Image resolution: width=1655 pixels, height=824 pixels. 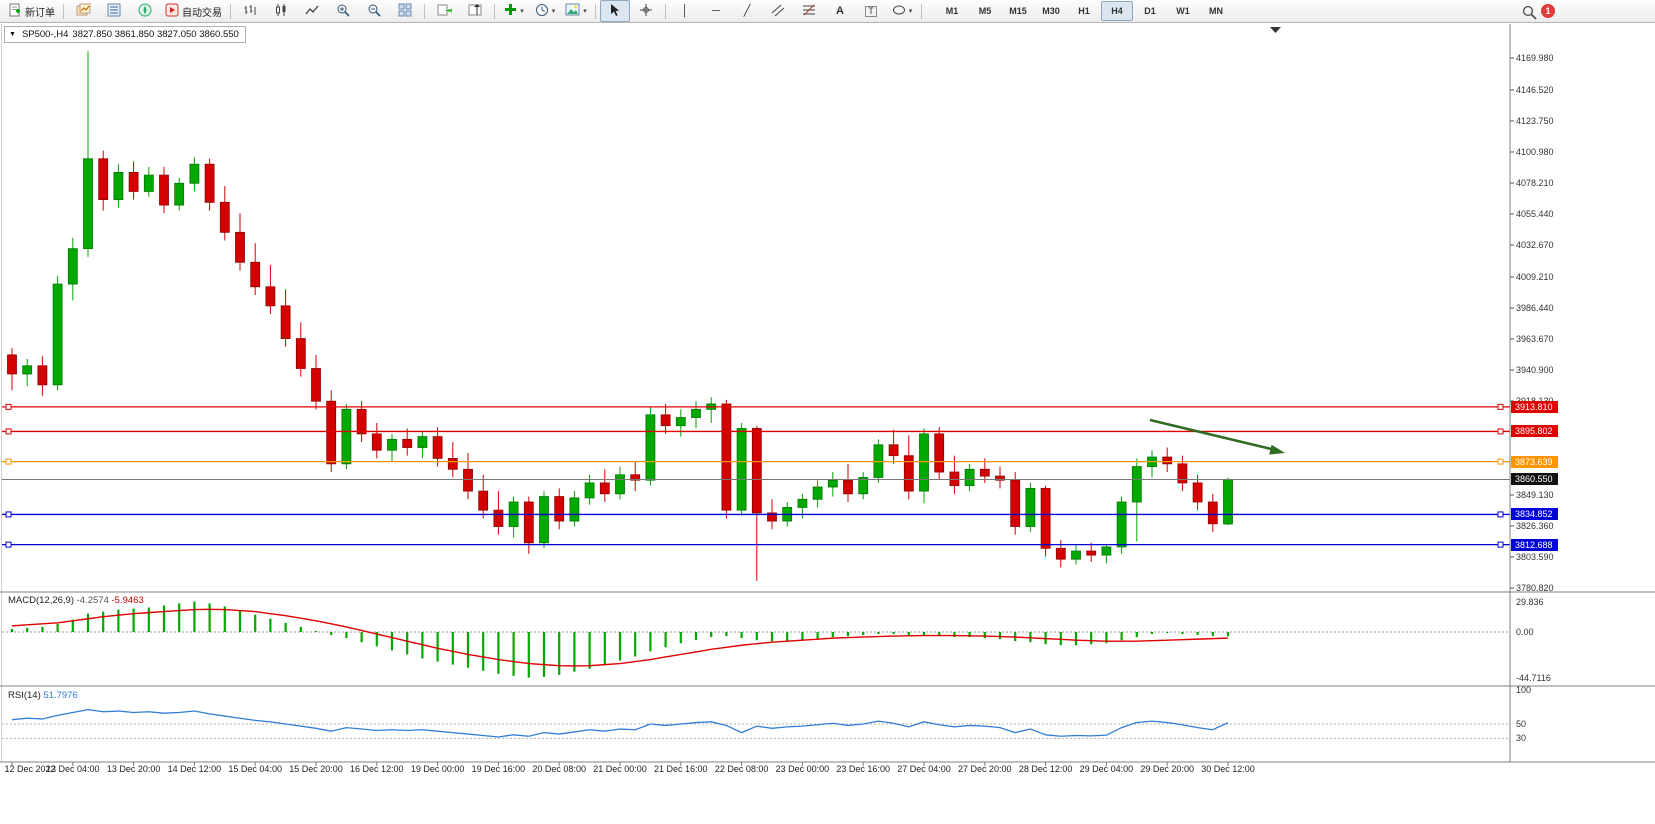 I want to click on candles-chart-button, so click(x=281, y=11).